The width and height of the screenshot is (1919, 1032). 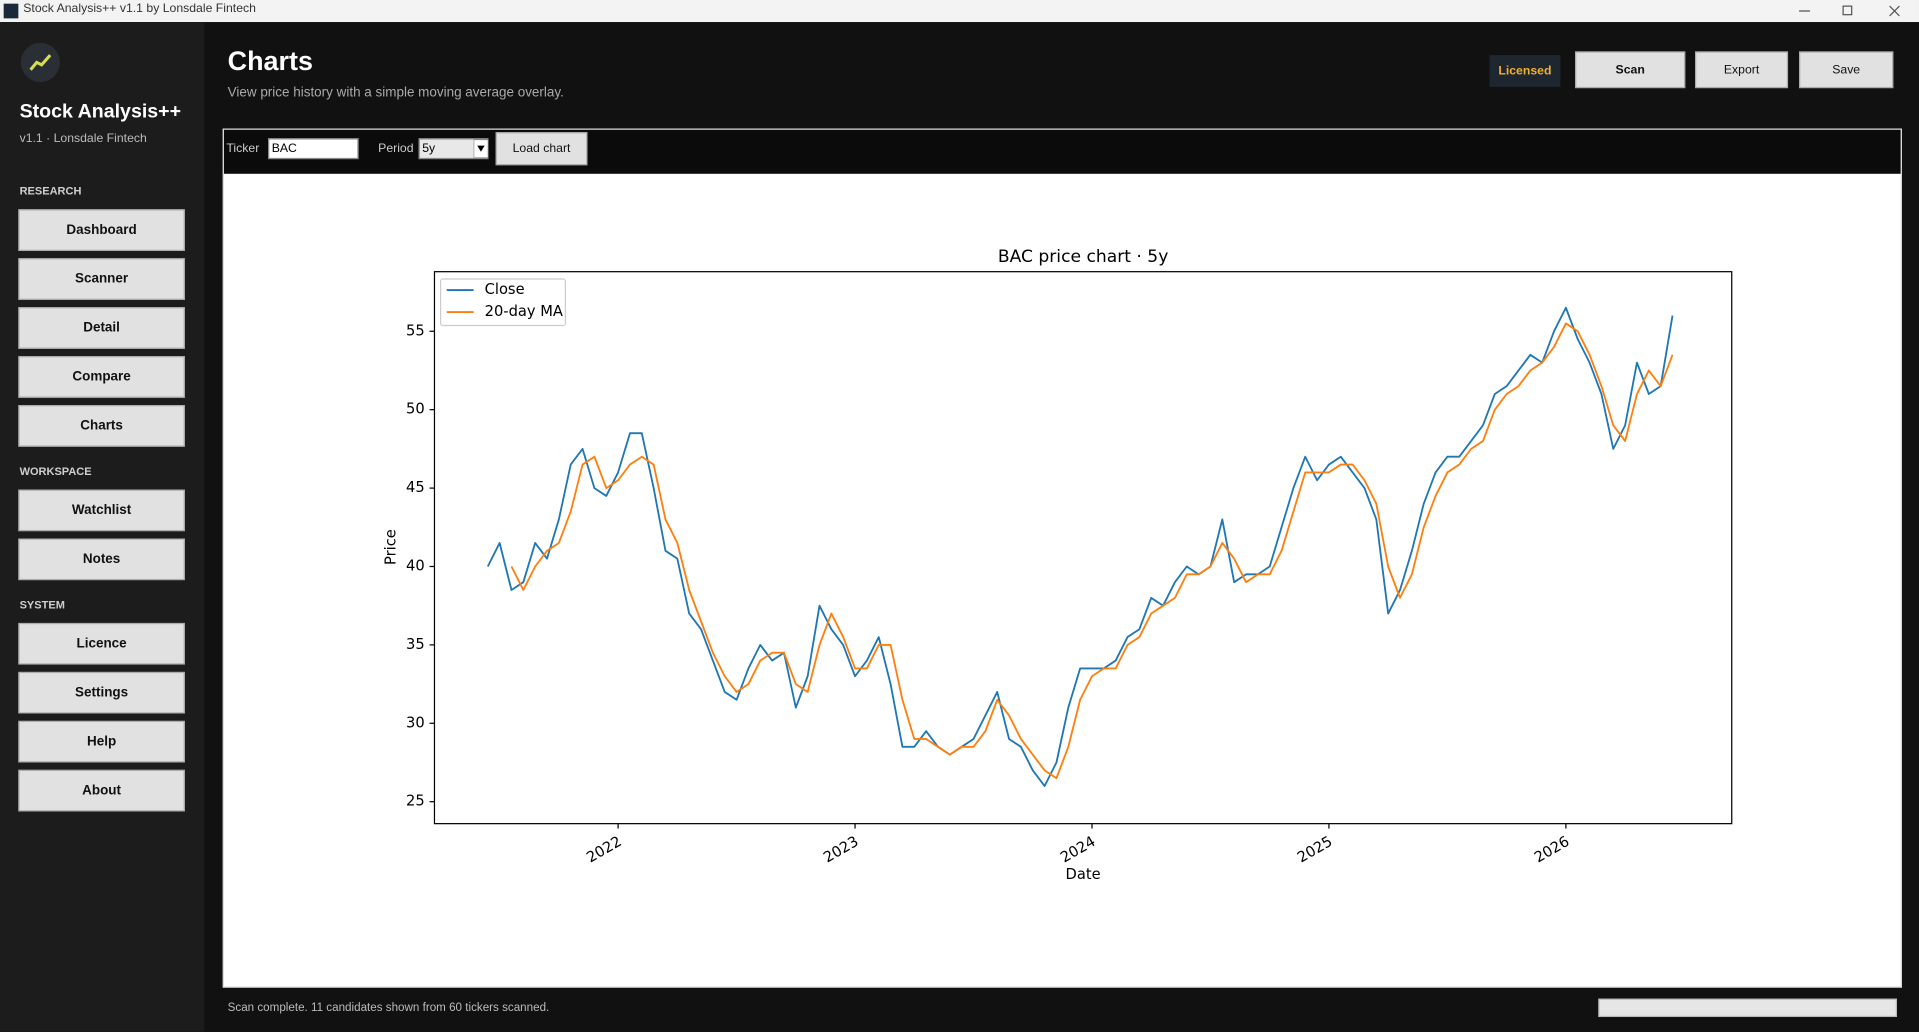 What do you see at coordinates (505, 289) in the screenshot?
I see `legend-label: Close` at bounding box center [505, 289].